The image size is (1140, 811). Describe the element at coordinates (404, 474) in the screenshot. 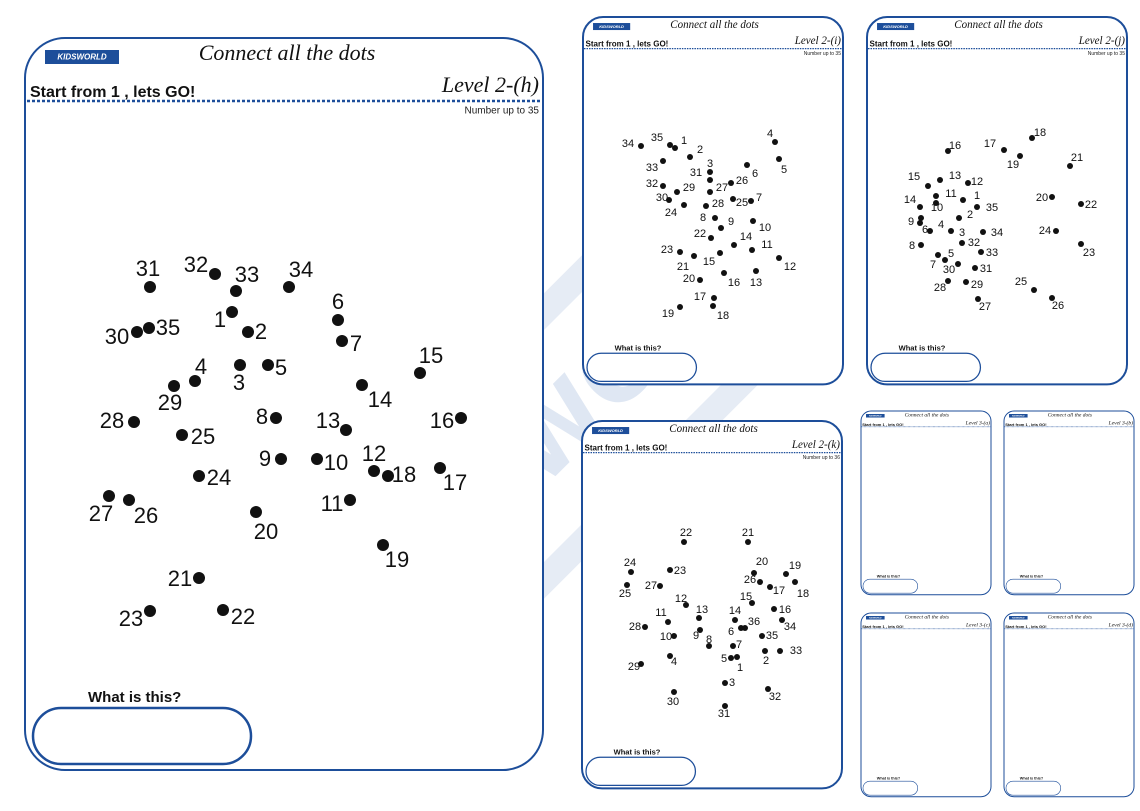

I see `dot-number: 18` at that location.